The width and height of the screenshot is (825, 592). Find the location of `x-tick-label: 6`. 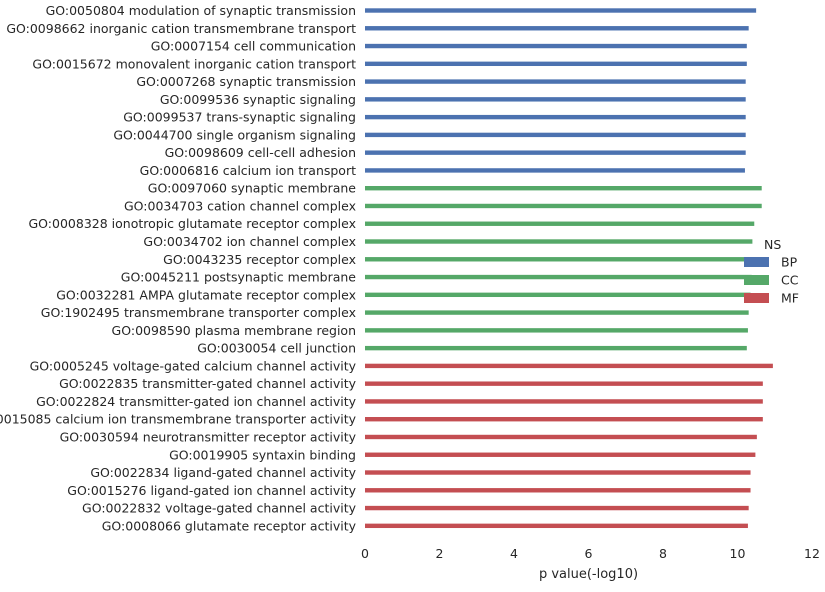

x-tick-label: 6 is located at coordinates (589, 553).